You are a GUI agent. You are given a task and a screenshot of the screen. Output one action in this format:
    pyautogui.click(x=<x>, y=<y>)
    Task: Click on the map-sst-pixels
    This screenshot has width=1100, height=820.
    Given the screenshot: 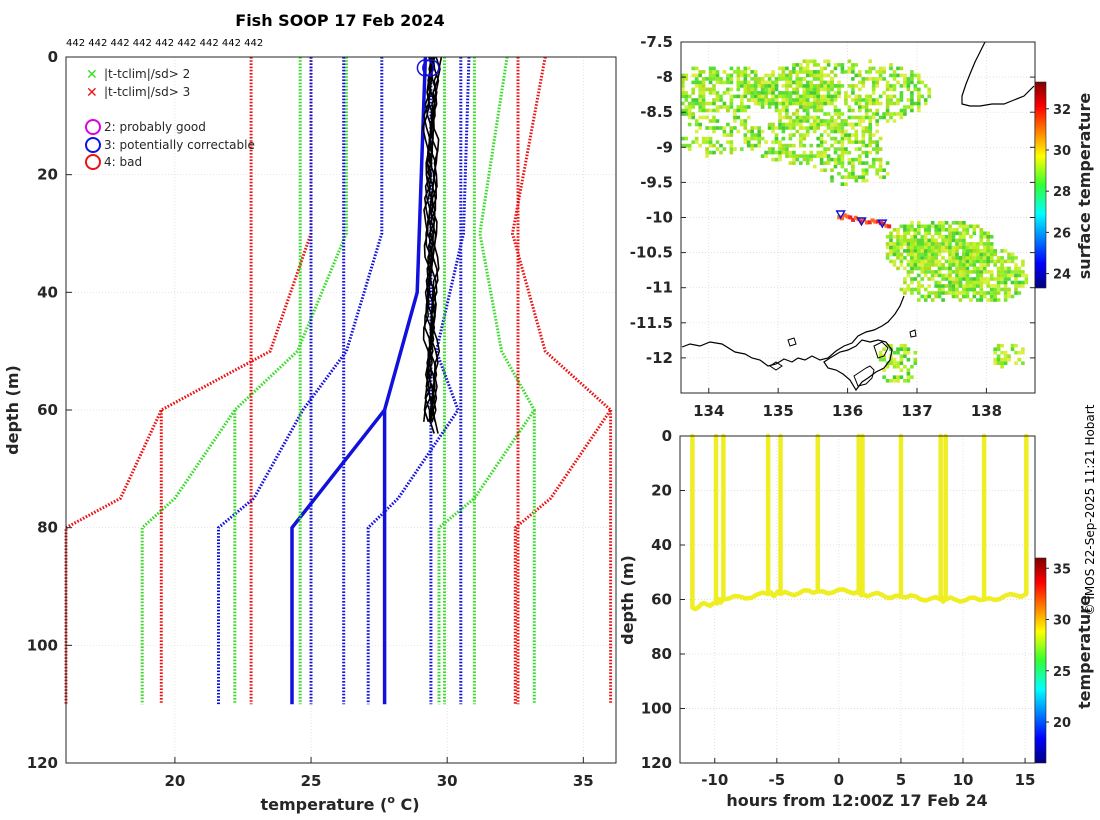 What is the action you would take?
    pyautogui.click(x=855, y=221)
    